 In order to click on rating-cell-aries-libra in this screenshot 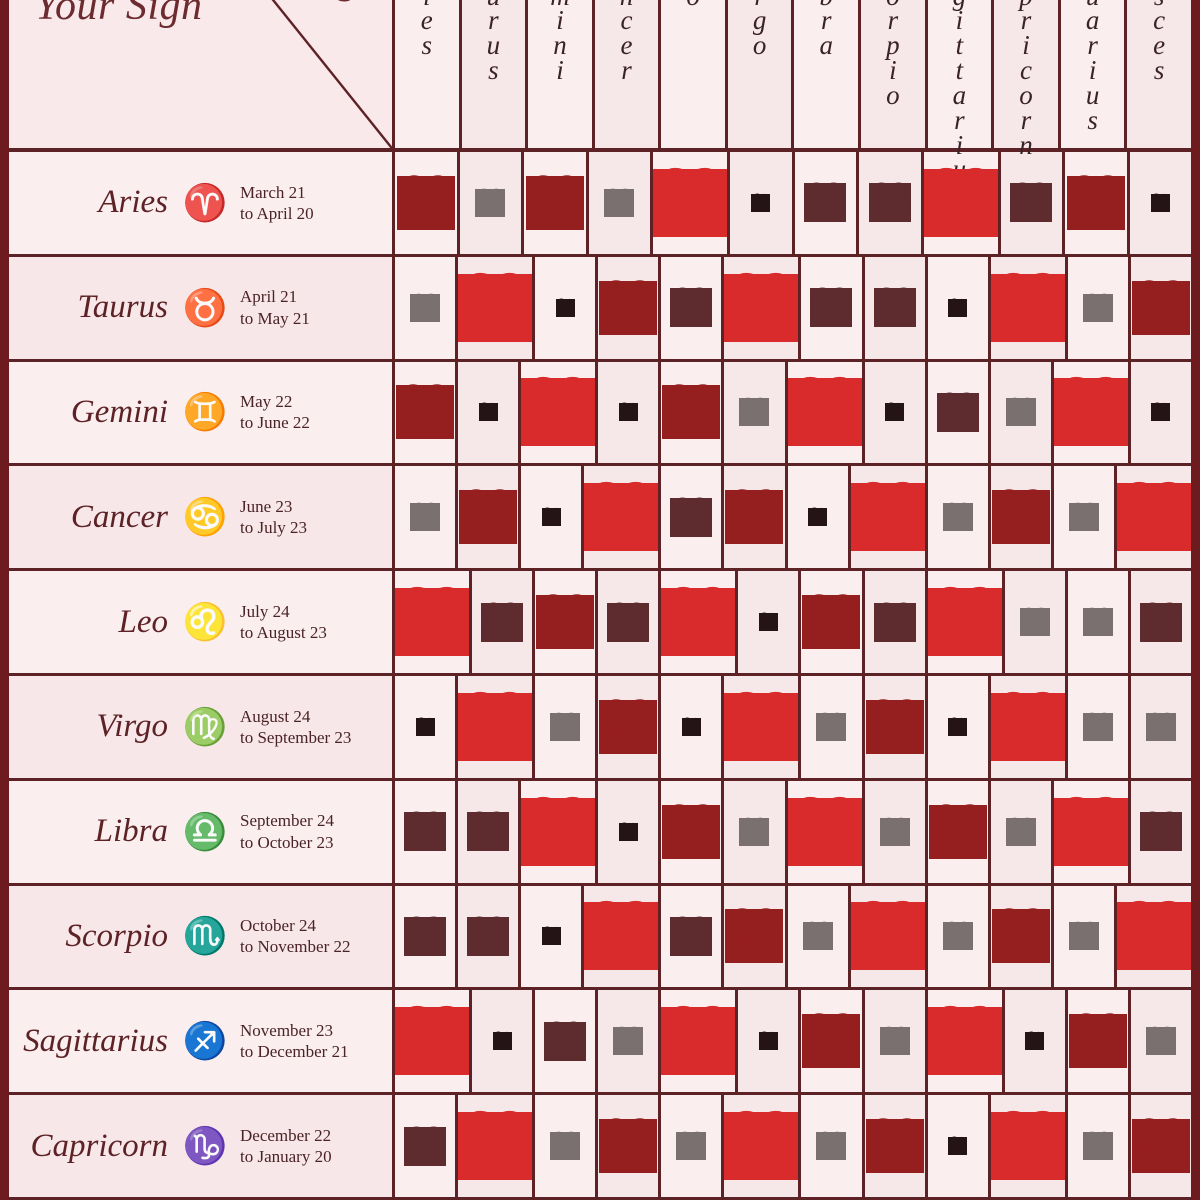, I will do `click(826, 203)`.